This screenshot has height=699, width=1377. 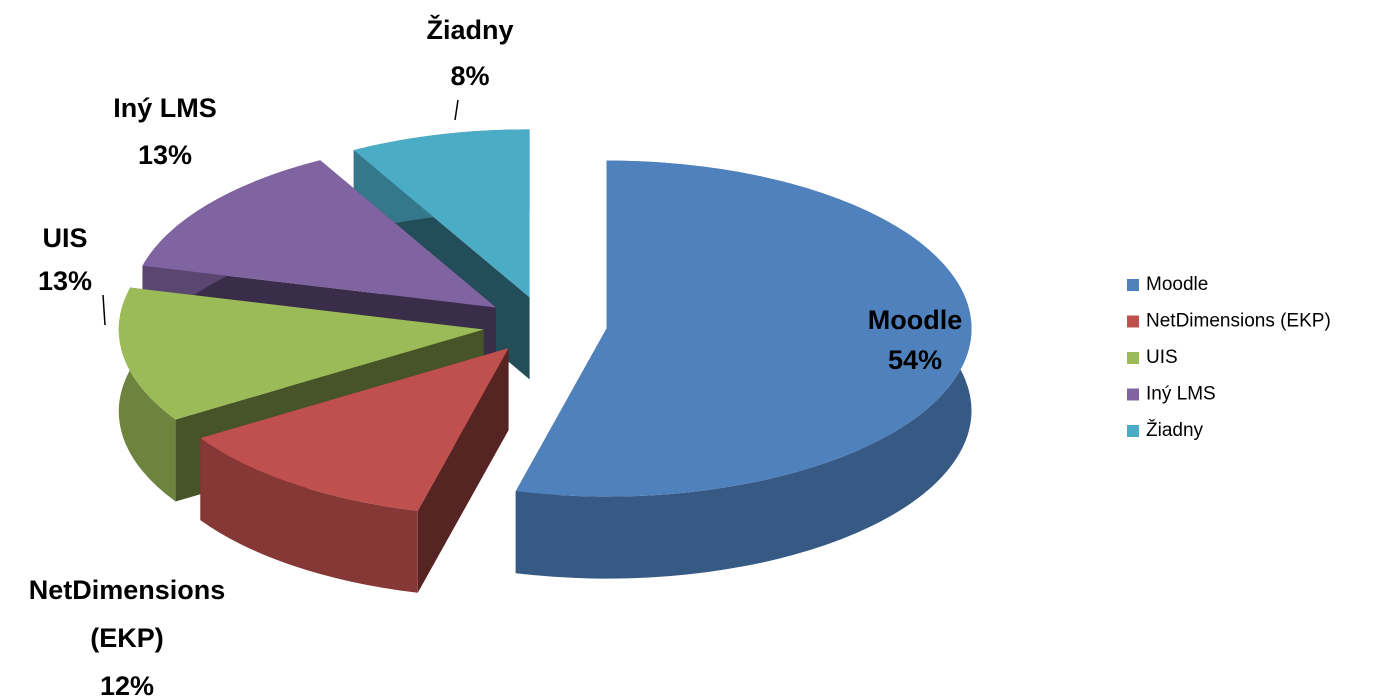 I want to click on legend-label: NetDimensions (EKP), so click(x=1238, y=321).